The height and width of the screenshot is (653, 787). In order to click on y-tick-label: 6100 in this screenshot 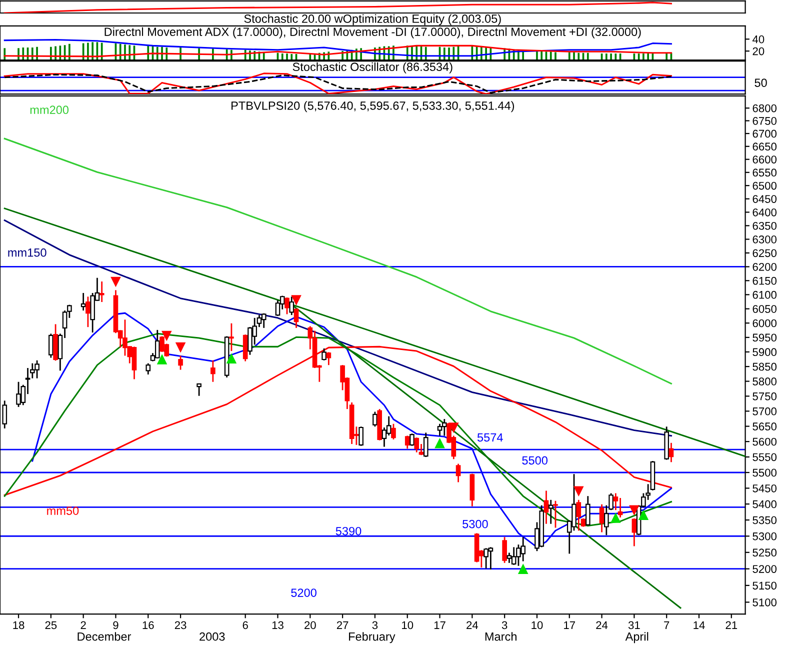, I will do `click(764, 294)`.